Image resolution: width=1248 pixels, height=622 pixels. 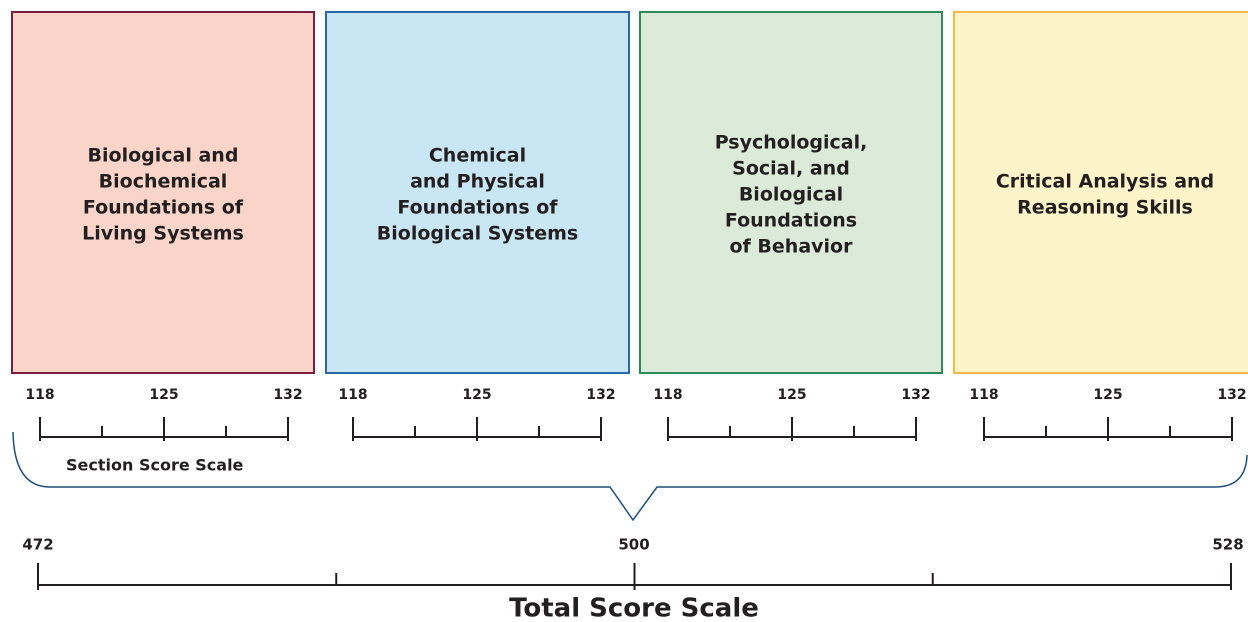 What do you see at coordinates (634, 608) in the screenshot?
I see `total-scale-label: Total Score Scale` at bounding box center [634, 608].